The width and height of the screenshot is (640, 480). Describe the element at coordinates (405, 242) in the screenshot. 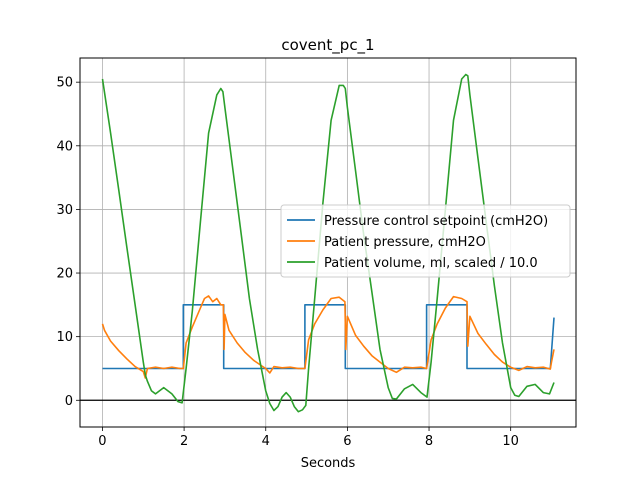

I see `legend-label: Patient pressure, cmH2O` at that location.